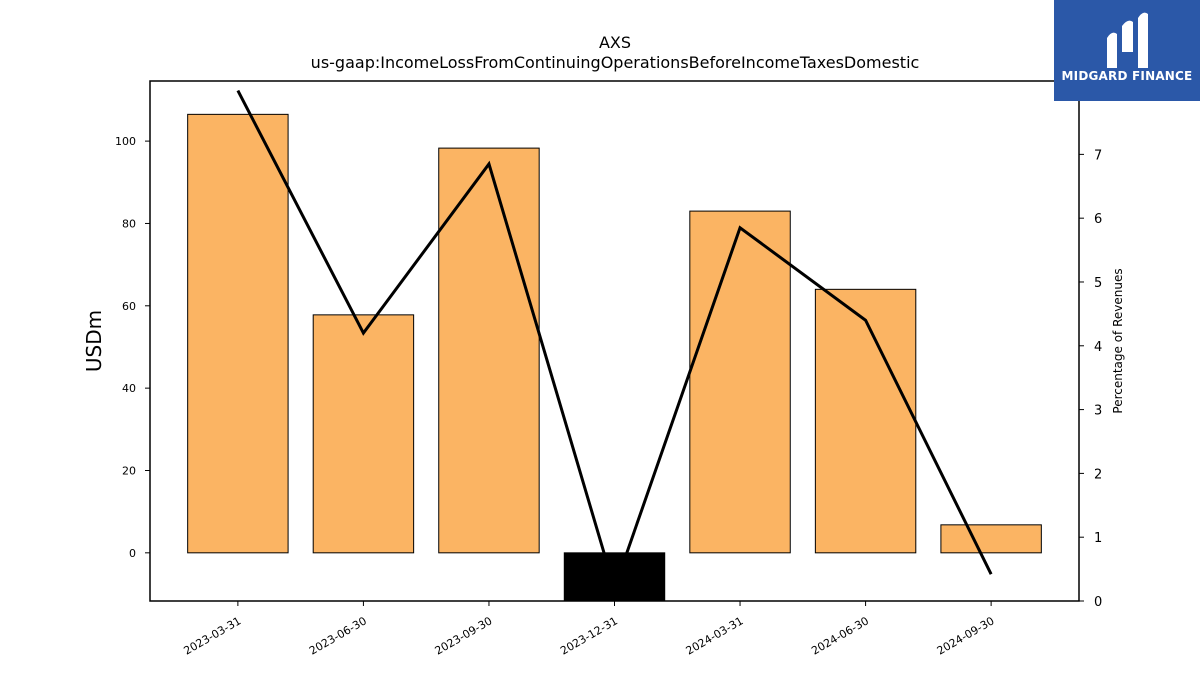  I want to click on y-tick-label: 20, so click(129, 470).